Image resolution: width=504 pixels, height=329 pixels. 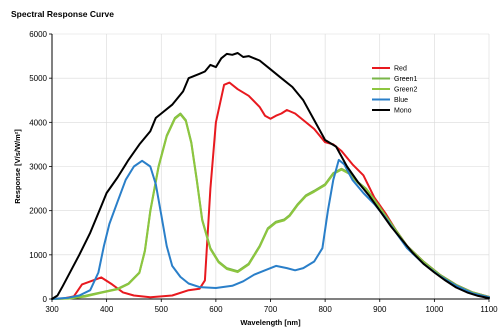 What do you see at coordinates (38, 34) in the screenshot?
I see `y-tick-label: 6000` at bounding box center [38, 34].